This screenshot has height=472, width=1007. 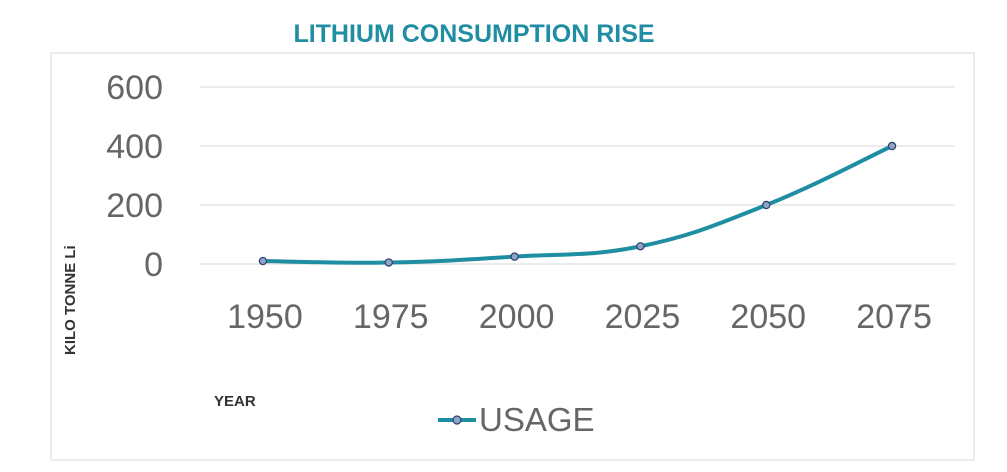 What do you see at coordinates (134, 147) in the screenshot?
I see `y-tick-label: 400` at bounding box center [134, 147].